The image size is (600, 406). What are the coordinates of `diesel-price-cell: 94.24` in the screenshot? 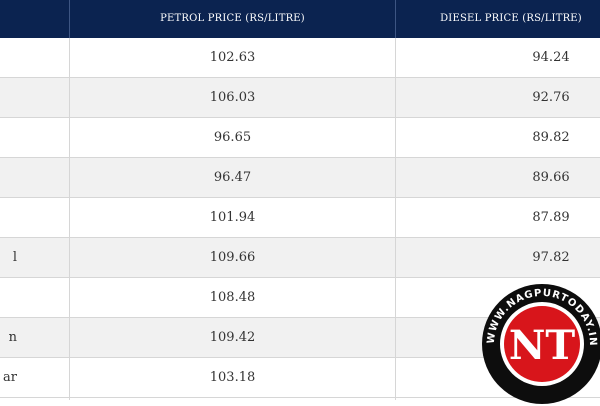 It's located at (551, 57).